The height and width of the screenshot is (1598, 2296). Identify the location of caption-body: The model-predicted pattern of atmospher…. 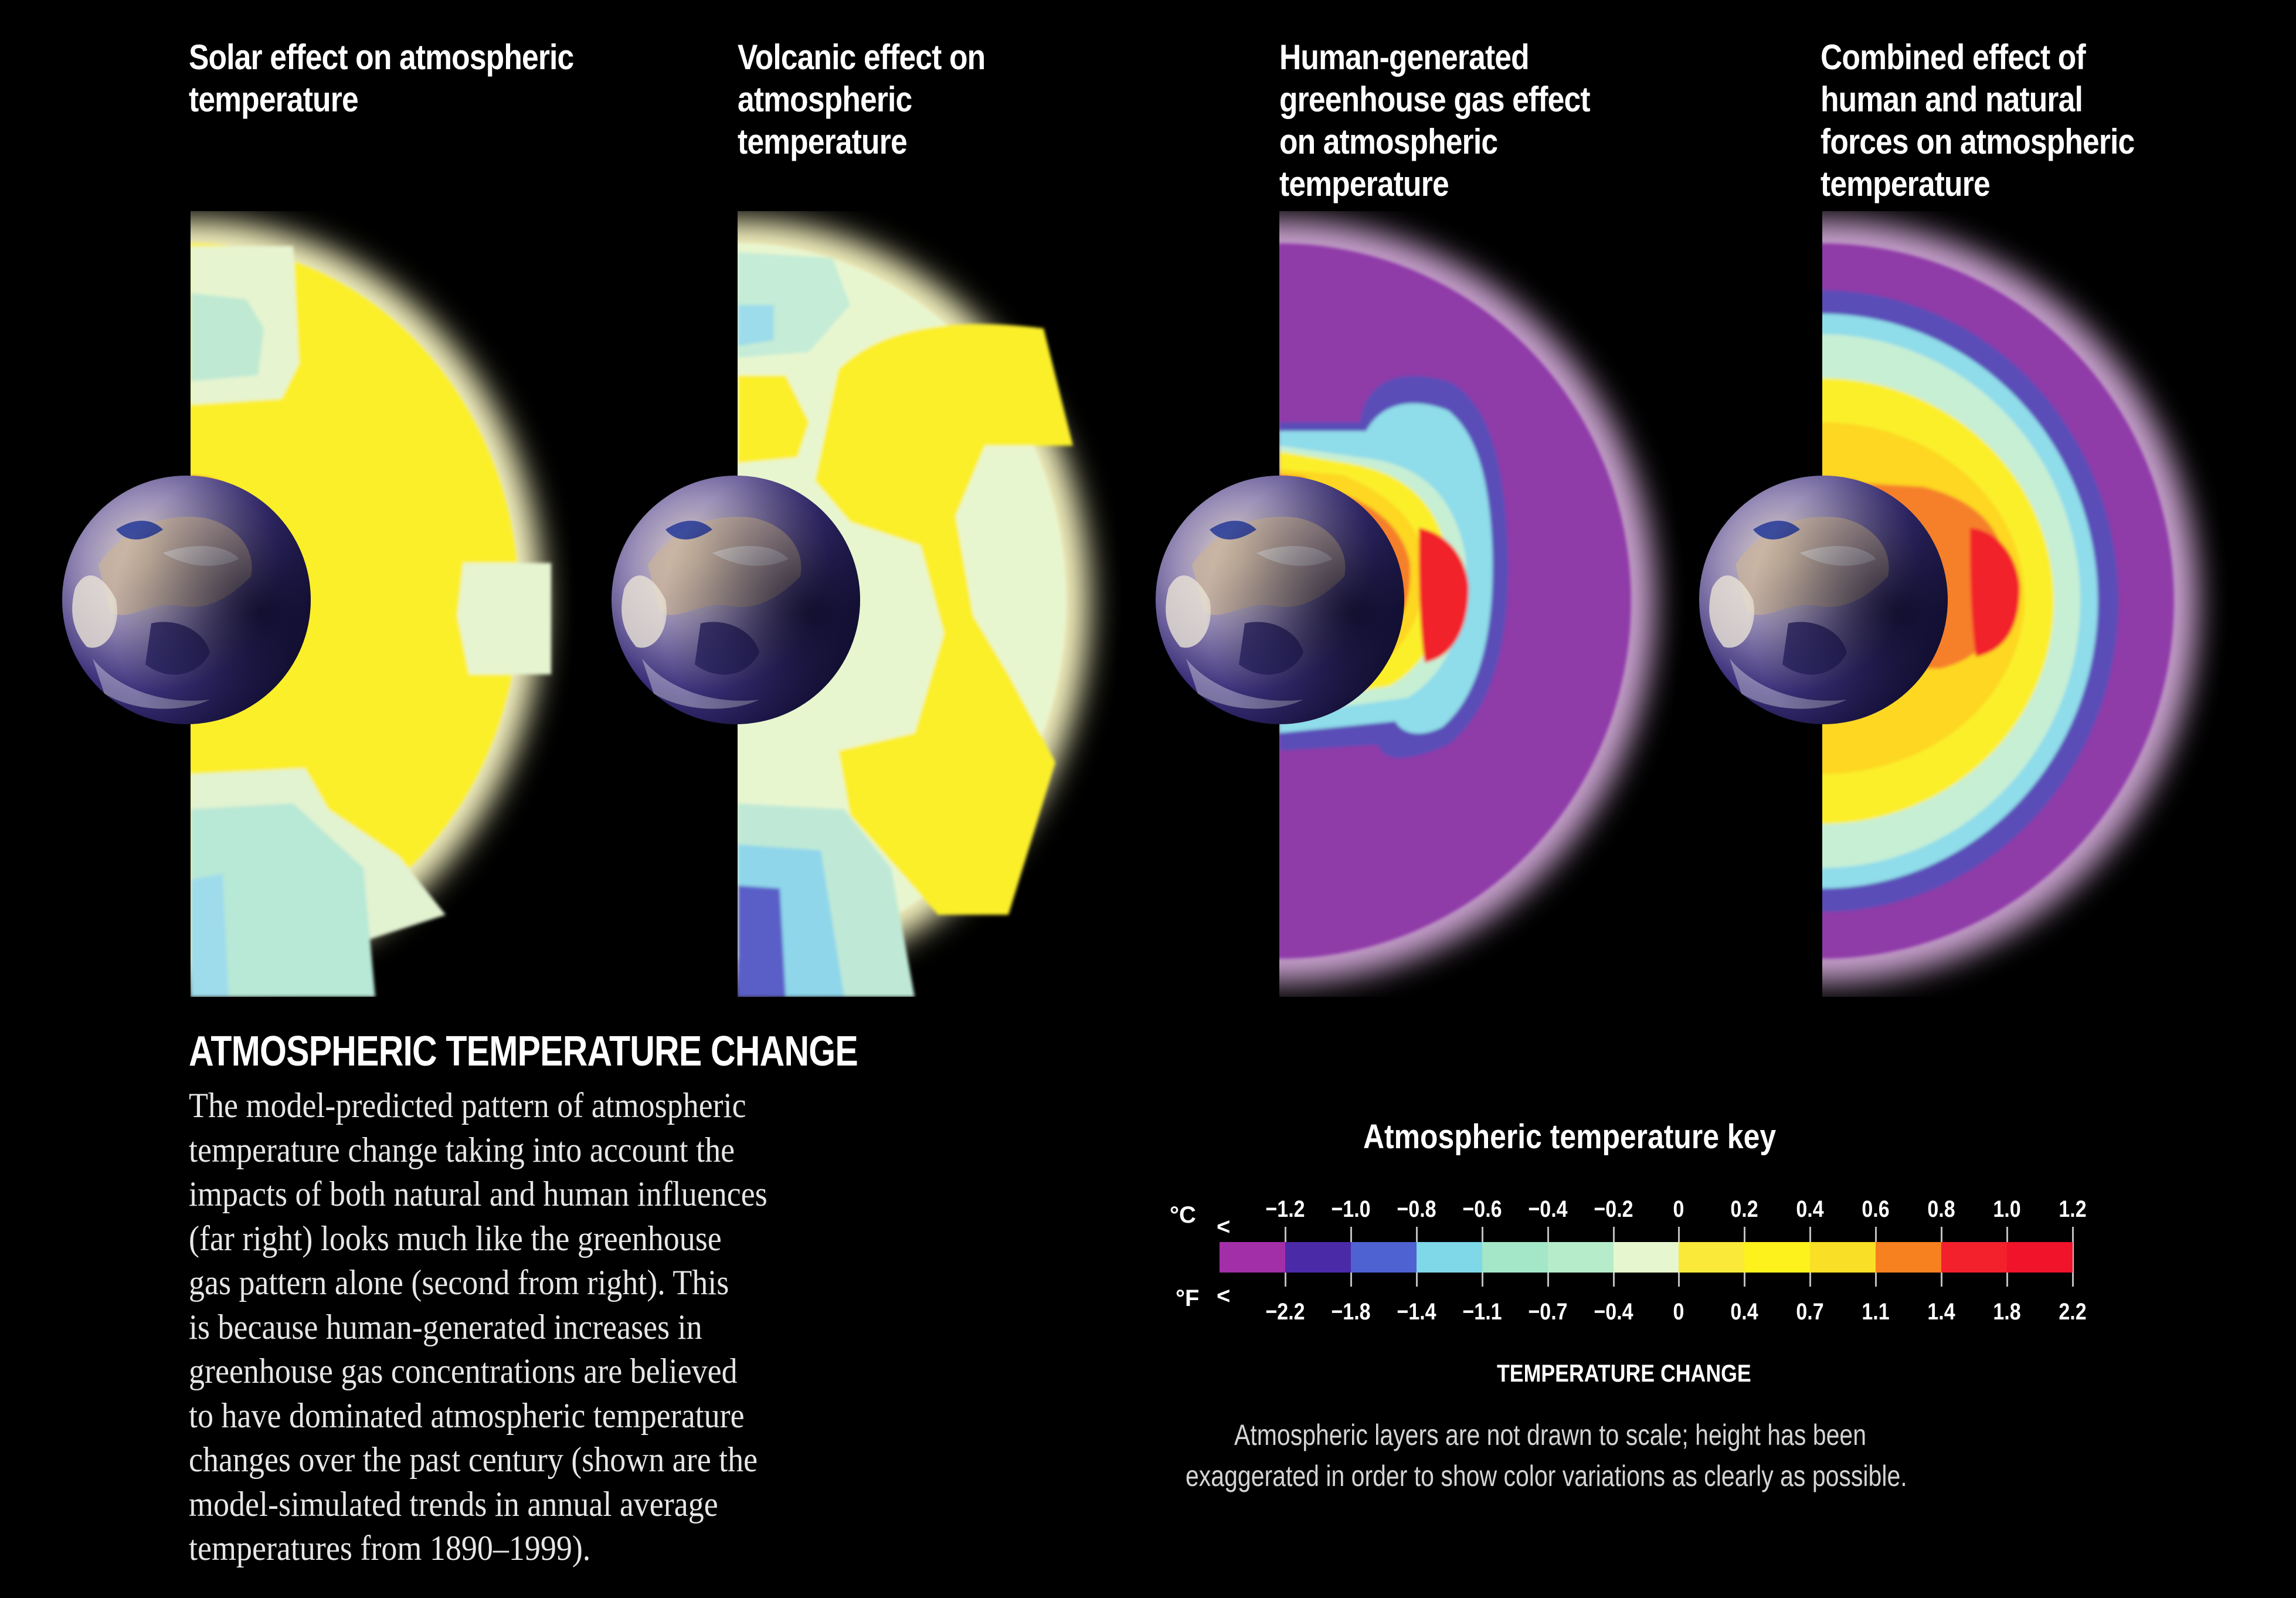
(478, 1327).